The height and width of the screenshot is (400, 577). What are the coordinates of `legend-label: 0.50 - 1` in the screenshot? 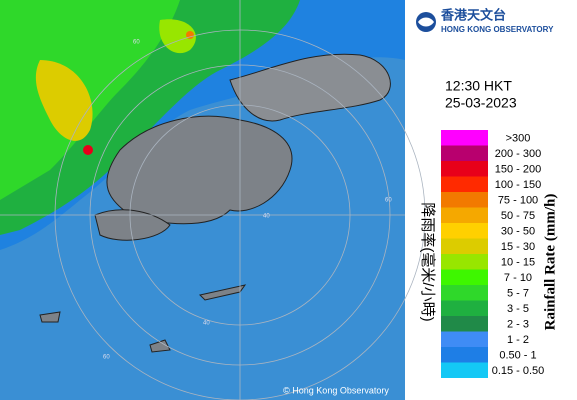 It's located at (517, 356).